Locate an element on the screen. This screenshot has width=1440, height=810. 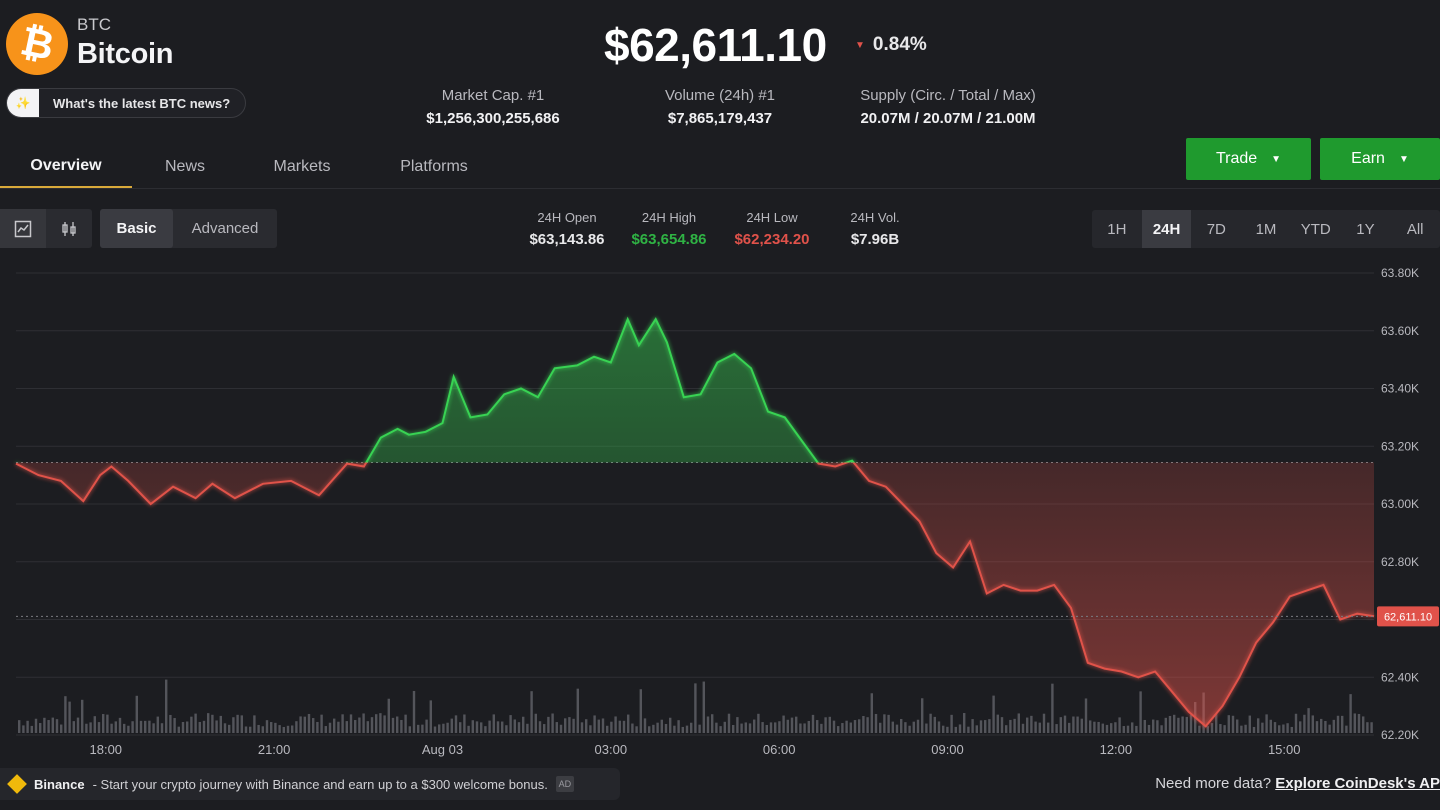
x-tick-label: 09:00 is located at coordinates (947, 749).